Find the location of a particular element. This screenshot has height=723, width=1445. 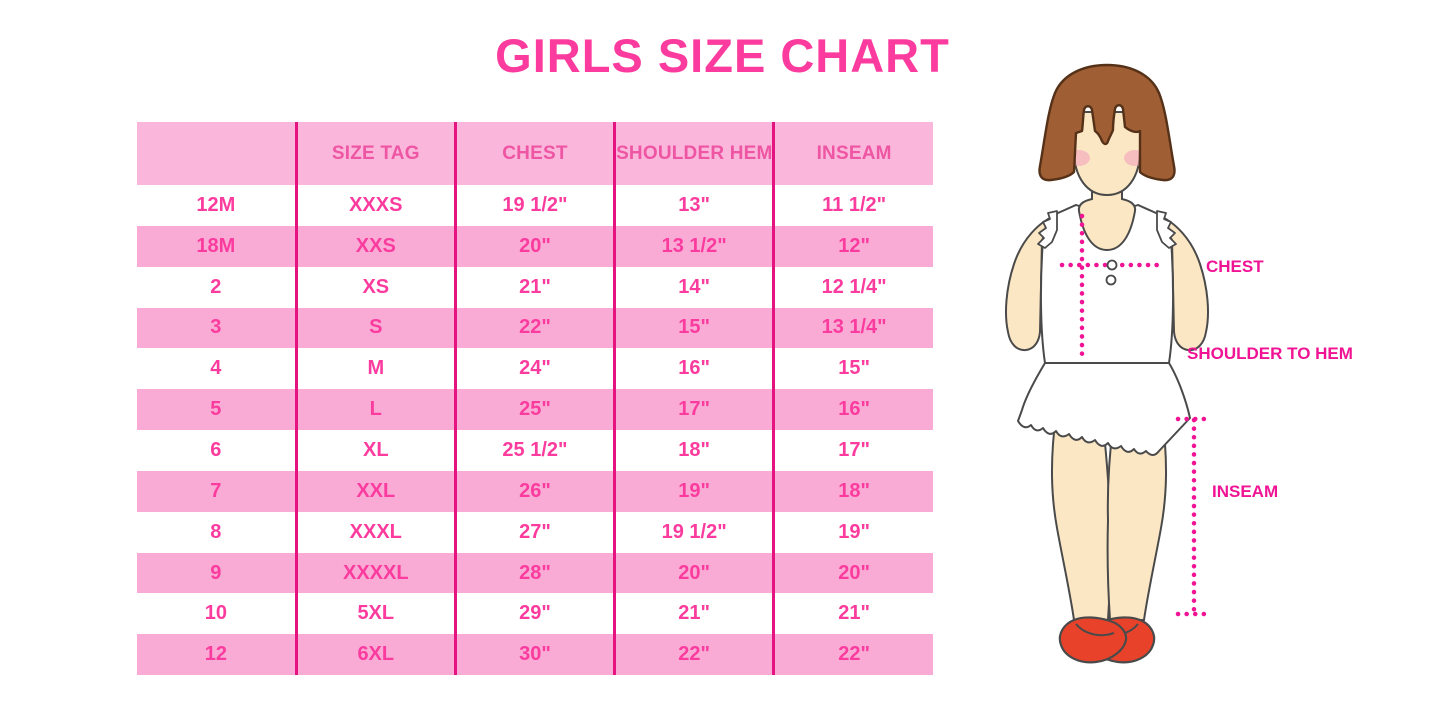

cell-age-size: 8 is located at coordinates (216, 531).